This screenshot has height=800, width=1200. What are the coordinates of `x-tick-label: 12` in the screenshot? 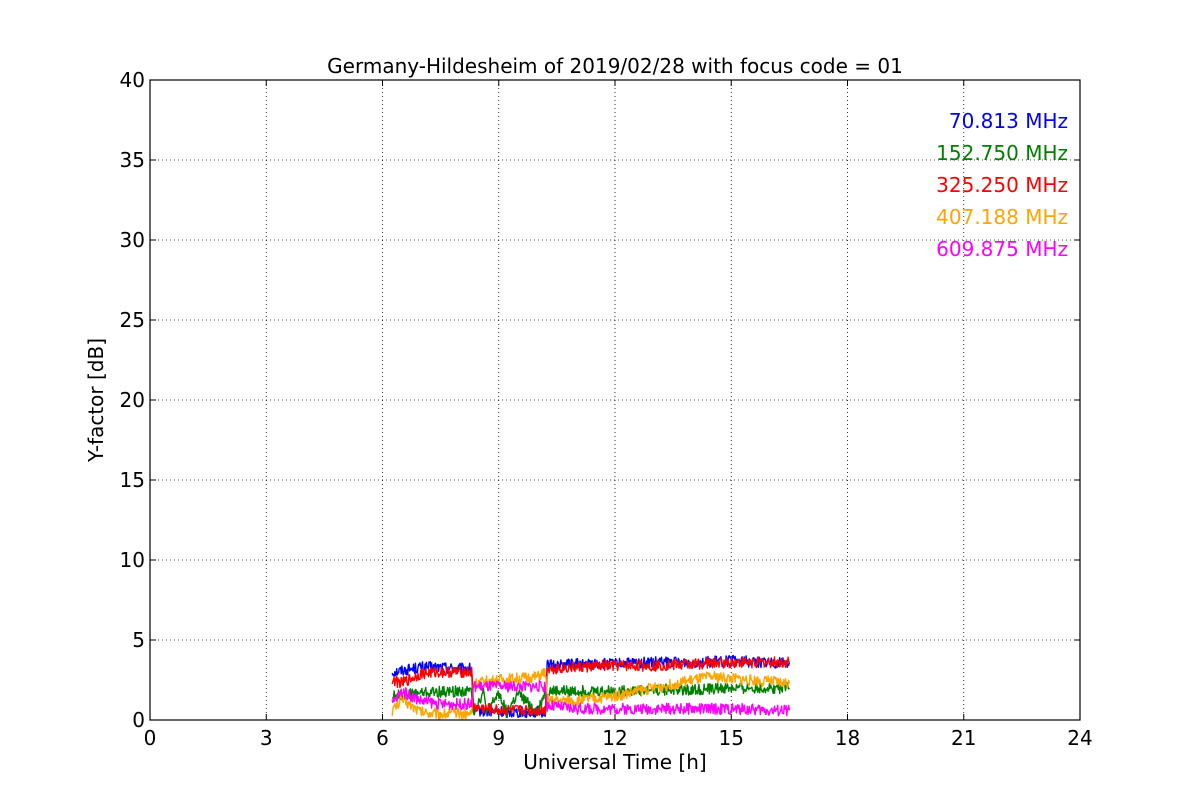 It's located at (614, 738).